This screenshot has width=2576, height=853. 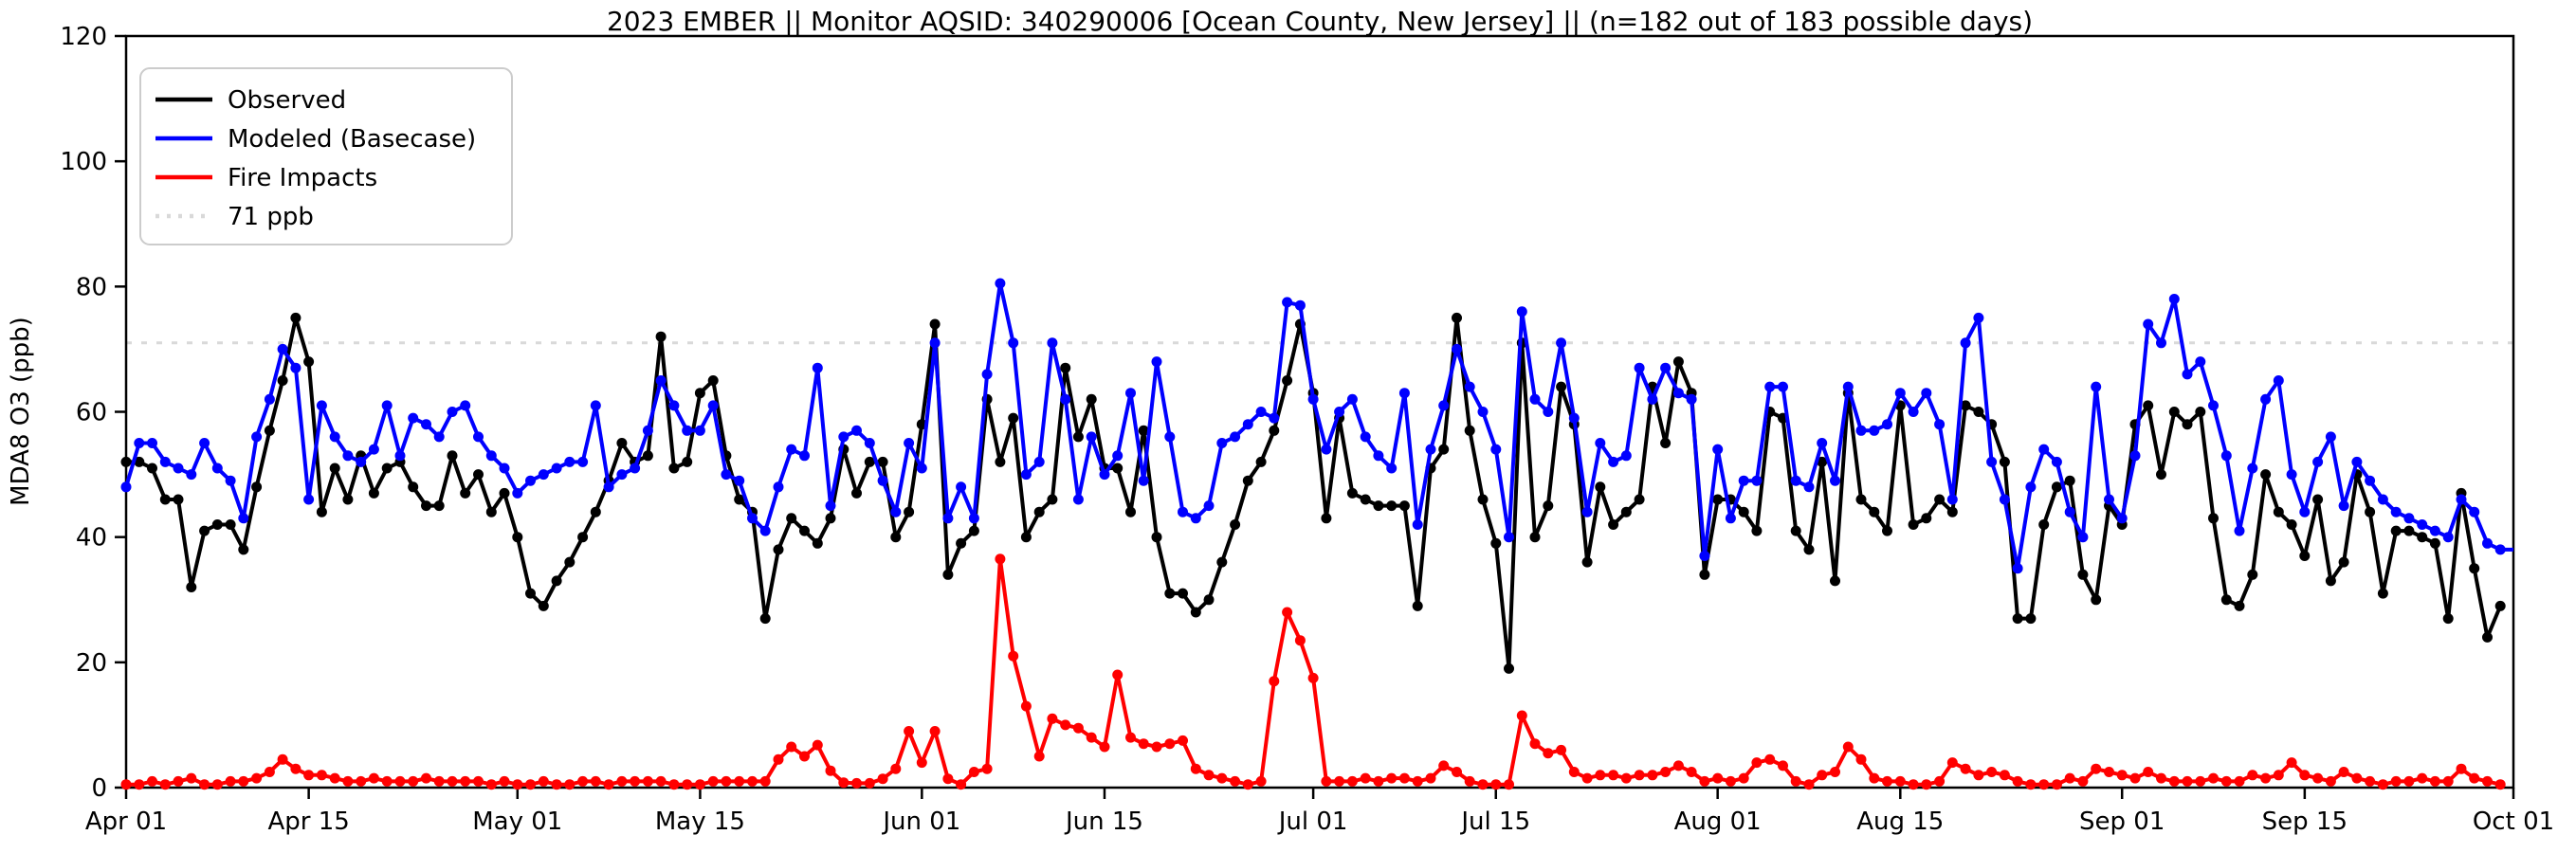 What do you see at coordinates (287, 100) in the screenshot?
I see `legend-label: Observed` at bounding box center [287, 100].